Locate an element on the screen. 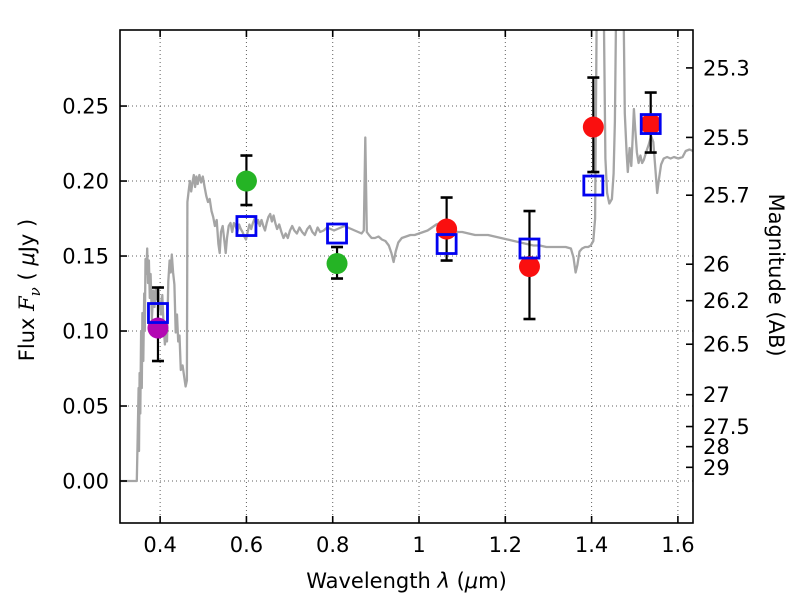 Image resolution: width=800 pixels, height=600 pixels. y-tick-right-label: 29 is located at coordinates (716, 468).